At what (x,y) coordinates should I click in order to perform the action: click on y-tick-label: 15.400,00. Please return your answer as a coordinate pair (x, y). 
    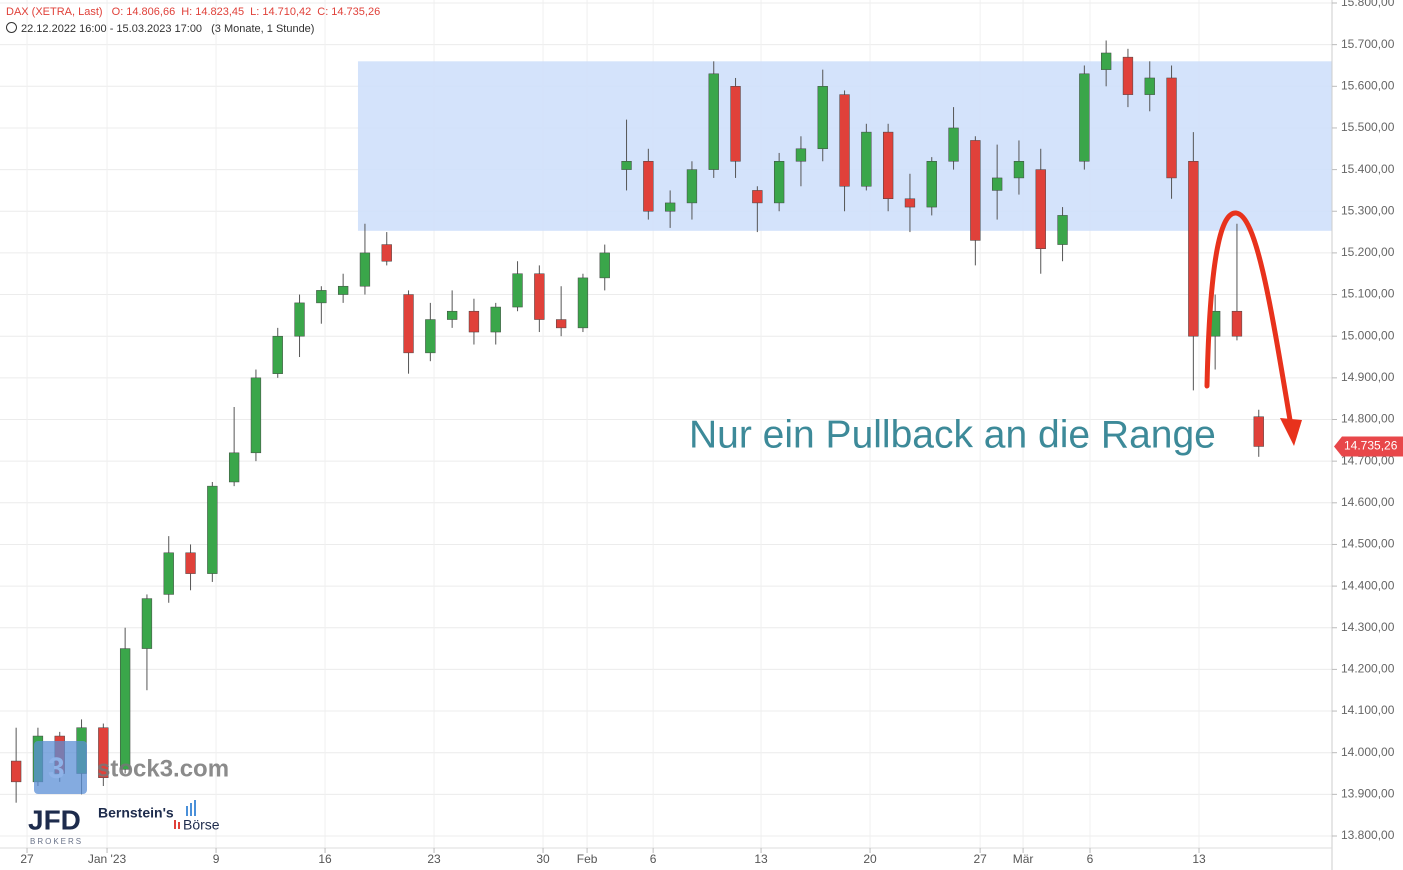
    Looking at the image, I should click on (1368, 169).